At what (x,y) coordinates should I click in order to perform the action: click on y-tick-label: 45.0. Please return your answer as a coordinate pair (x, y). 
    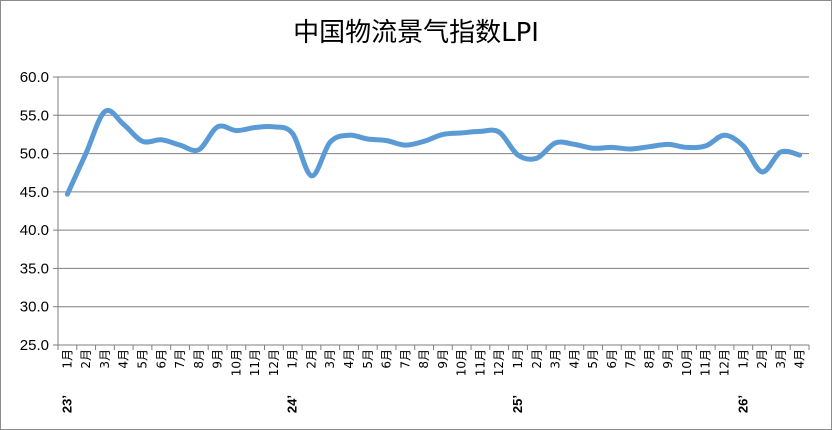
    Looking at the image, I should click on (34, 192).